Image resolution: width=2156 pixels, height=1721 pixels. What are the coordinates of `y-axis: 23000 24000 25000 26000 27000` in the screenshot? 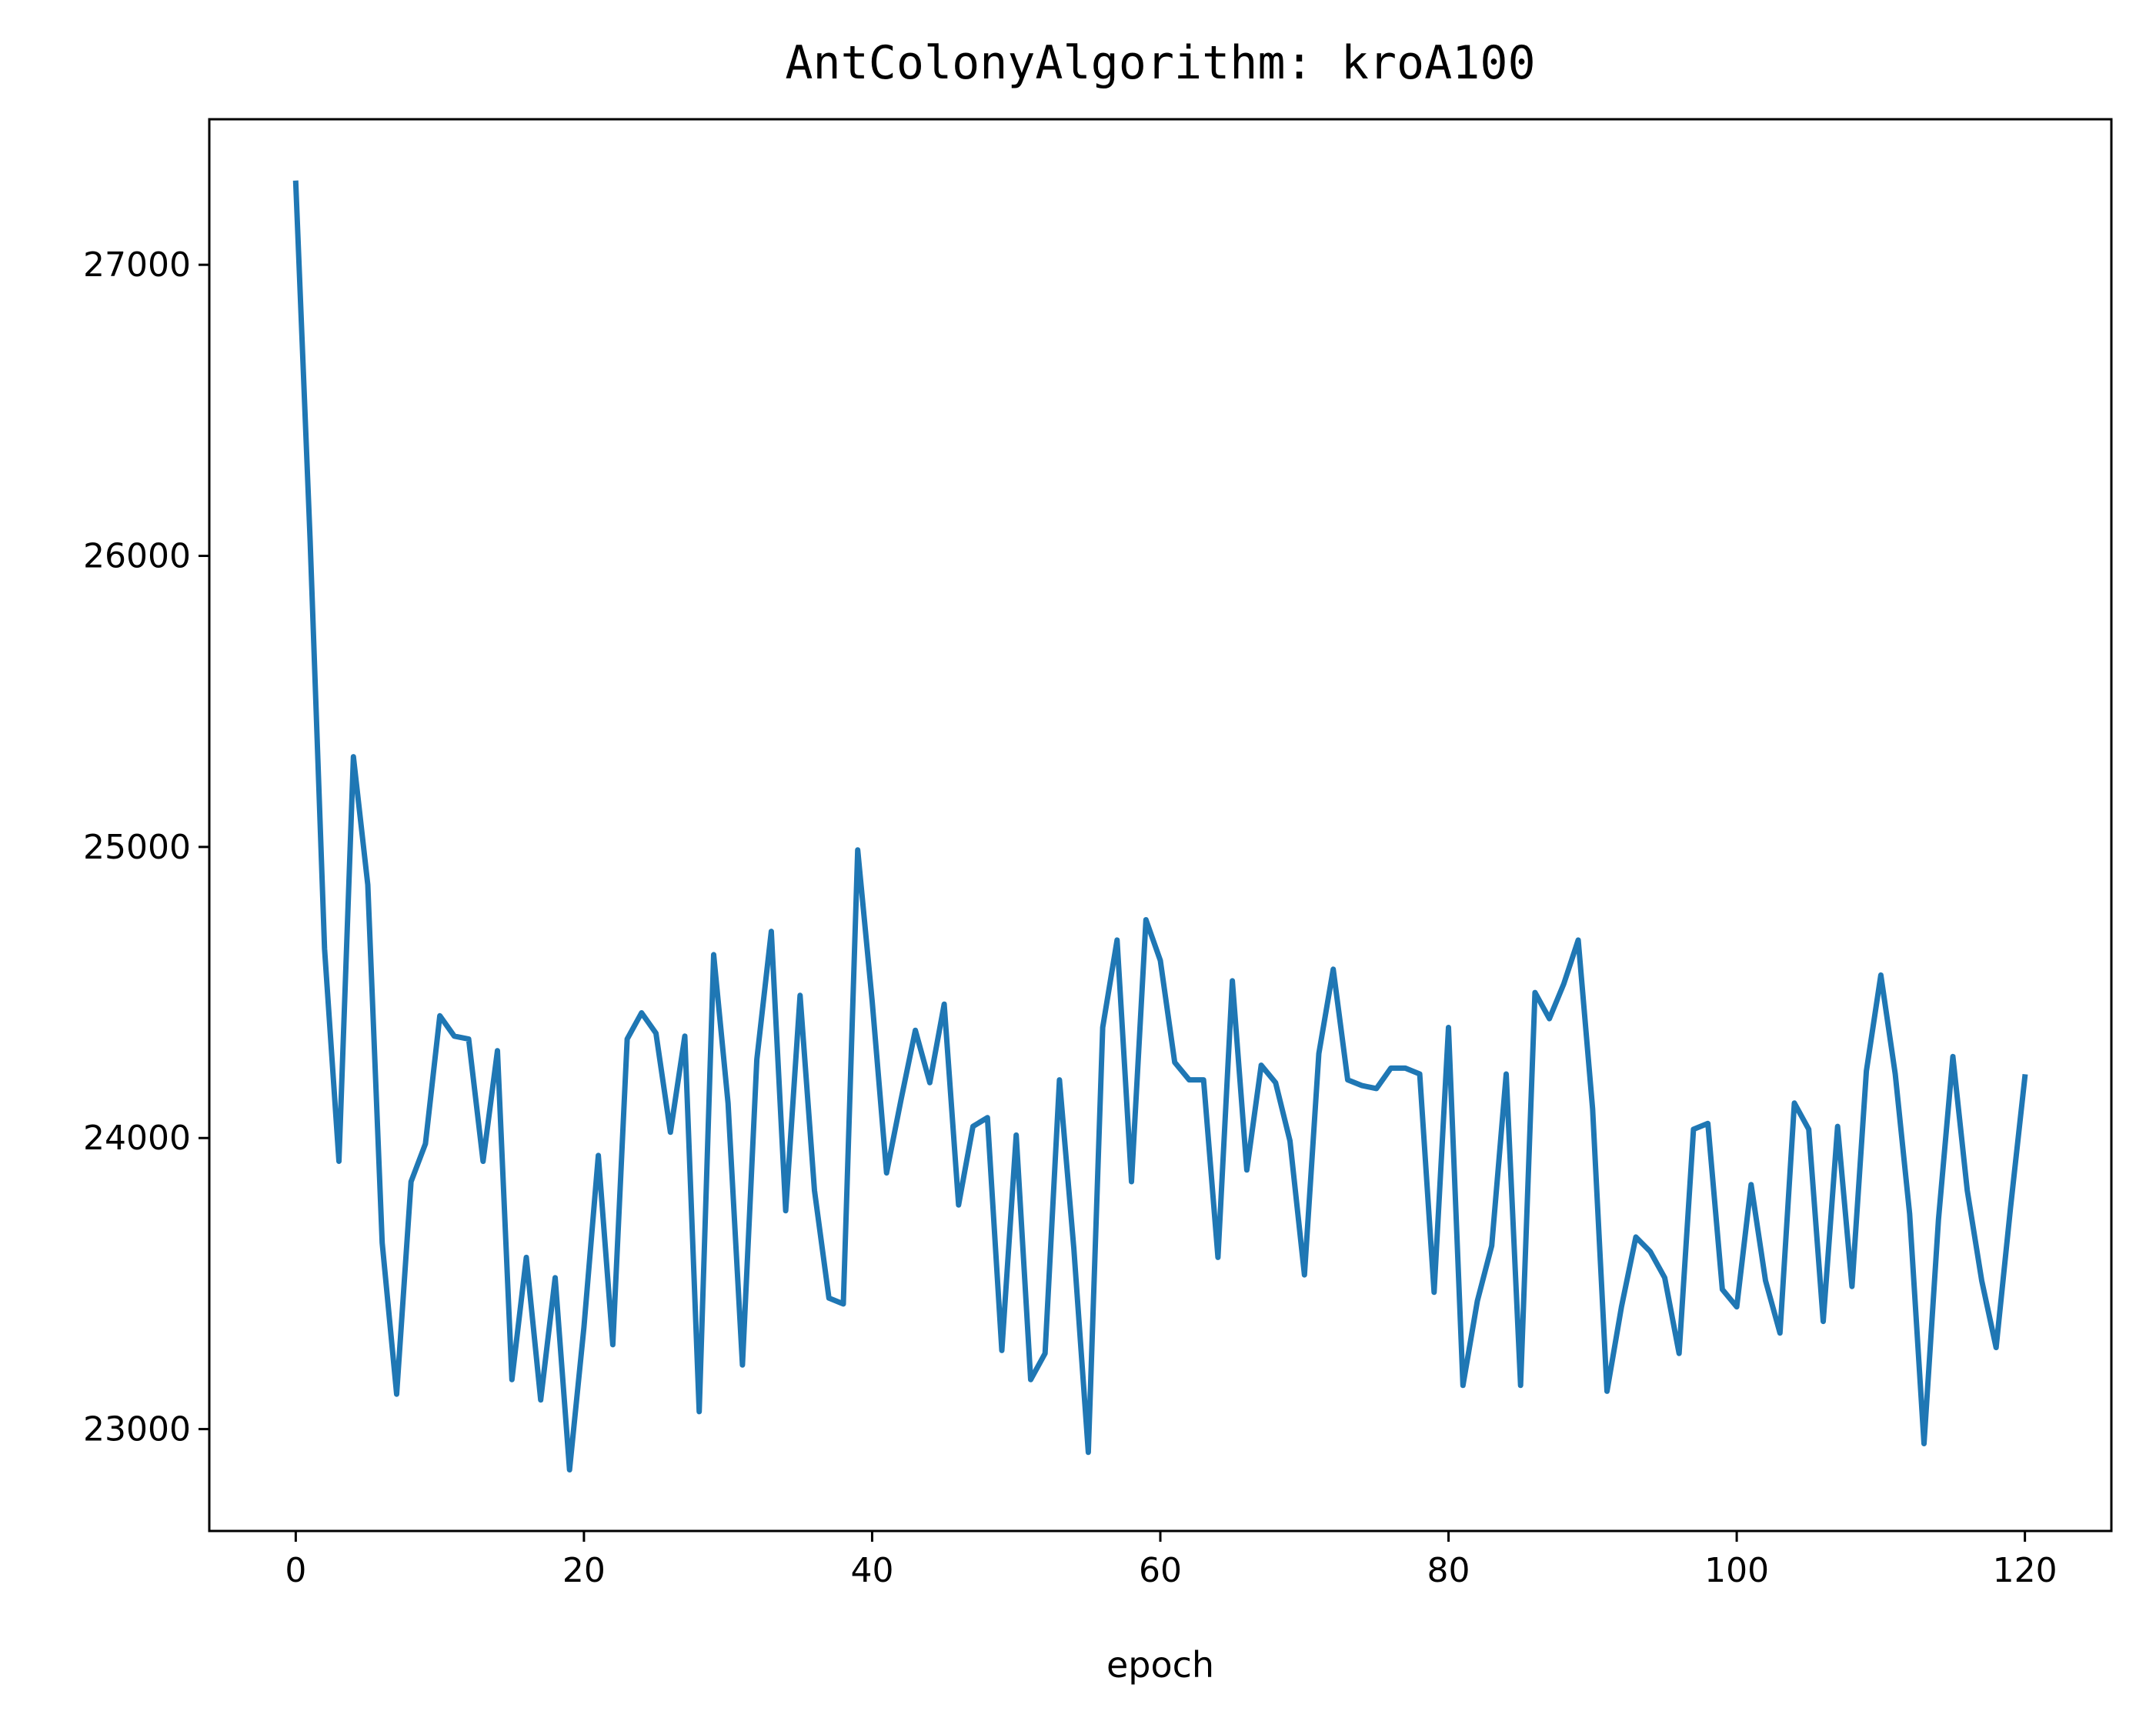 It's located at (146, 847).